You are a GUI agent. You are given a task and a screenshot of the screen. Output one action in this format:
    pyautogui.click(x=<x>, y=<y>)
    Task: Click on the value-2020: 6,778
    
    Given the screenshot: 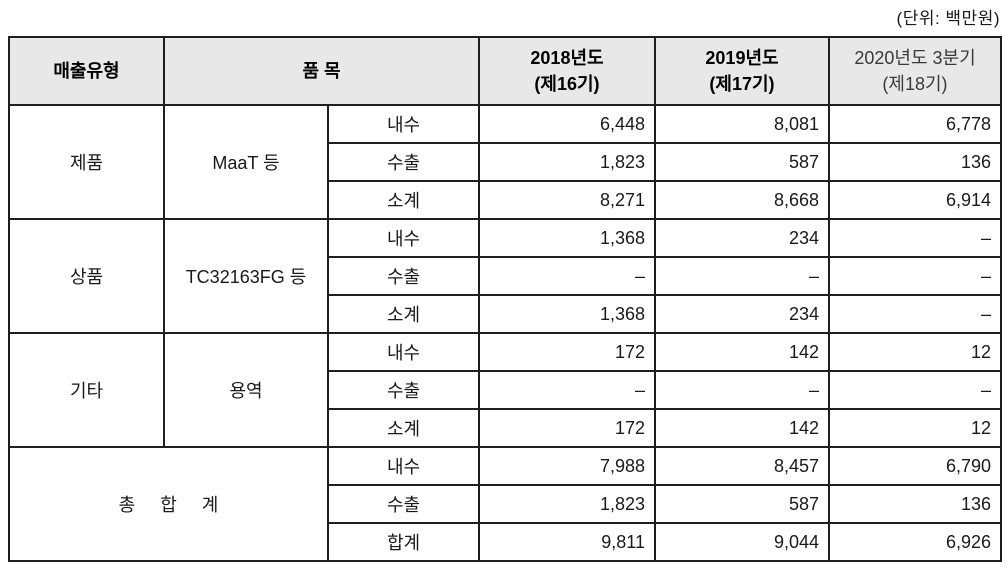 What is the action you would take?
    pyautogui.click(x=915, y=124)
    